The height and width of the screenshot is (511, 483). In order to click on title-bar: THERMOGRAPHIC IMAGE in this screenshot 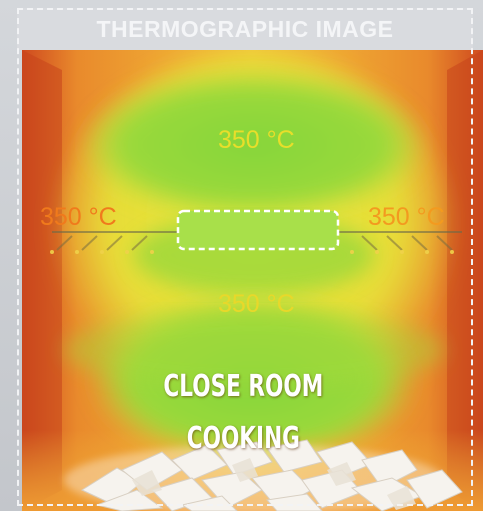, I will do `click(245, 29)`.